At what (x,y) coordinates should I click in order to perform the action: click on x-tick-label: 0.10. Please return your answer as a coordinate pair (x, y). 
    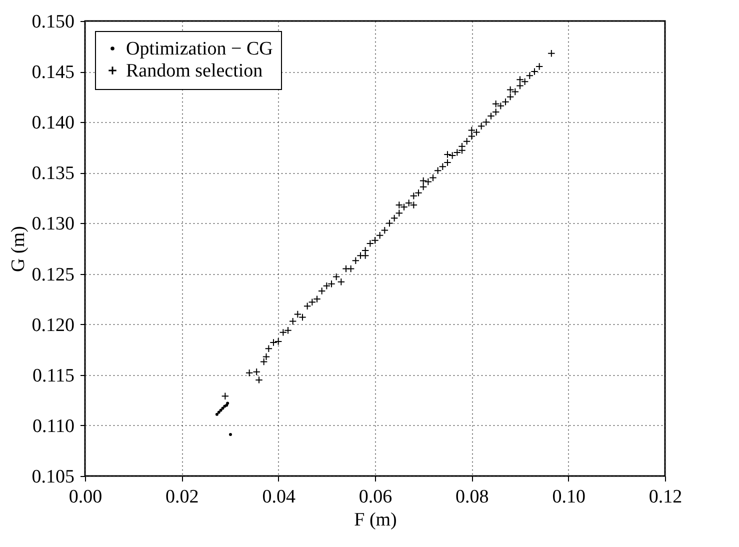
    Looking at the image, I should click on (569, 497).